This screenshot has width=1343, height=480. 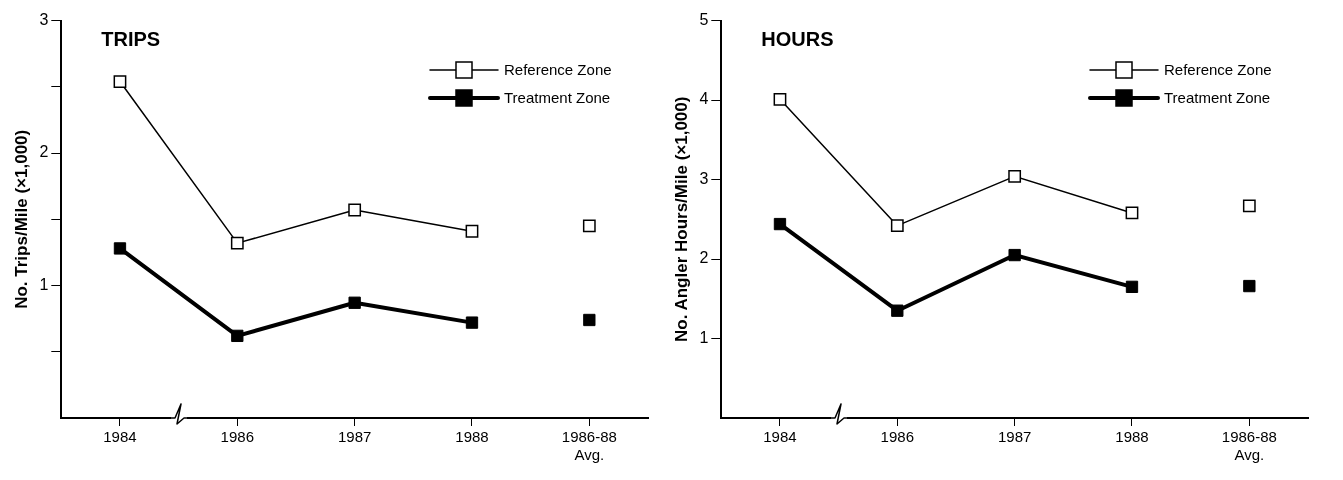 I want to click on y-axis-title: No. Angler Hours/Mile (×1,000), so click(x=681, y=219).